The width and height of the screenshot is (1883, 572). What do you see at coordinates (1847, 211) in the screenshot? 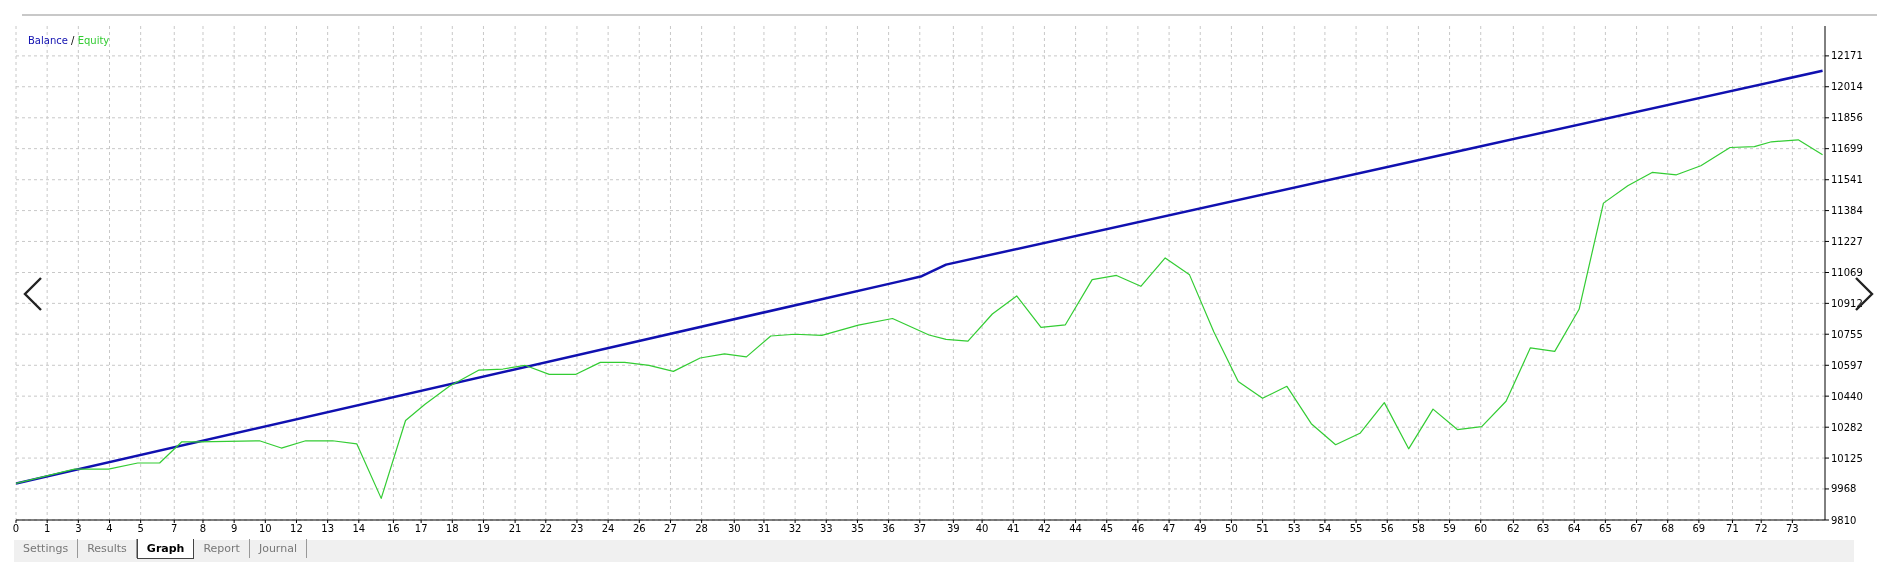
I see `y-tick-label: 11384` at bounding box center [1847, 211].